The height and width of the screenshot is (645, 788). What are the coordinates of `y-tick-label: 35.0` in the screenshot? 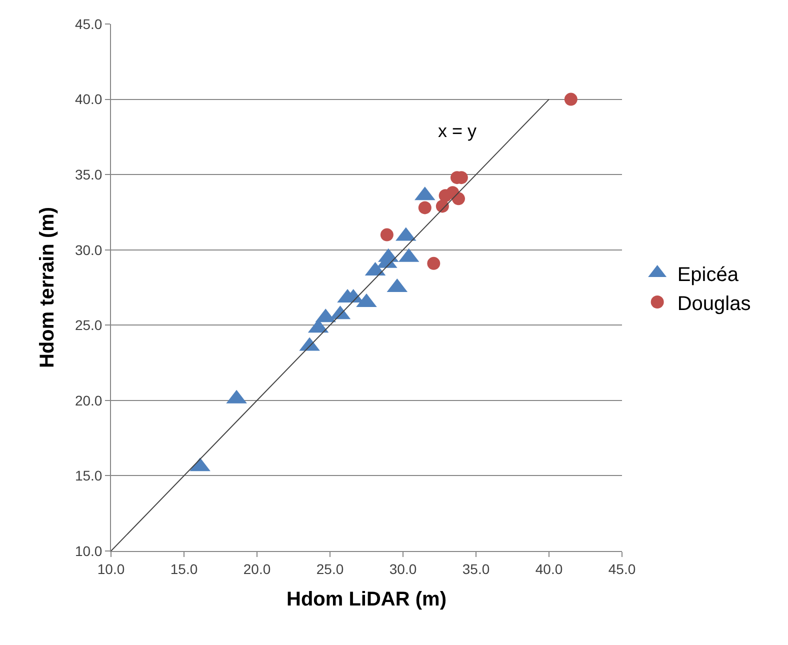 It's located at (88, 174).